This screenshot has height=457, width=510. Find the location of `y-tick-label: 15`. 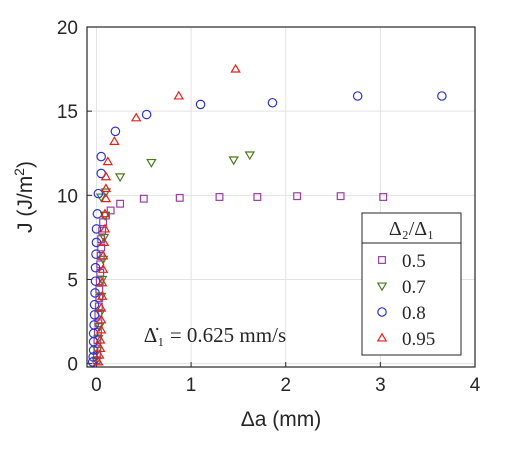

y-tick-label: 15 is located at coordinates (67, 112).